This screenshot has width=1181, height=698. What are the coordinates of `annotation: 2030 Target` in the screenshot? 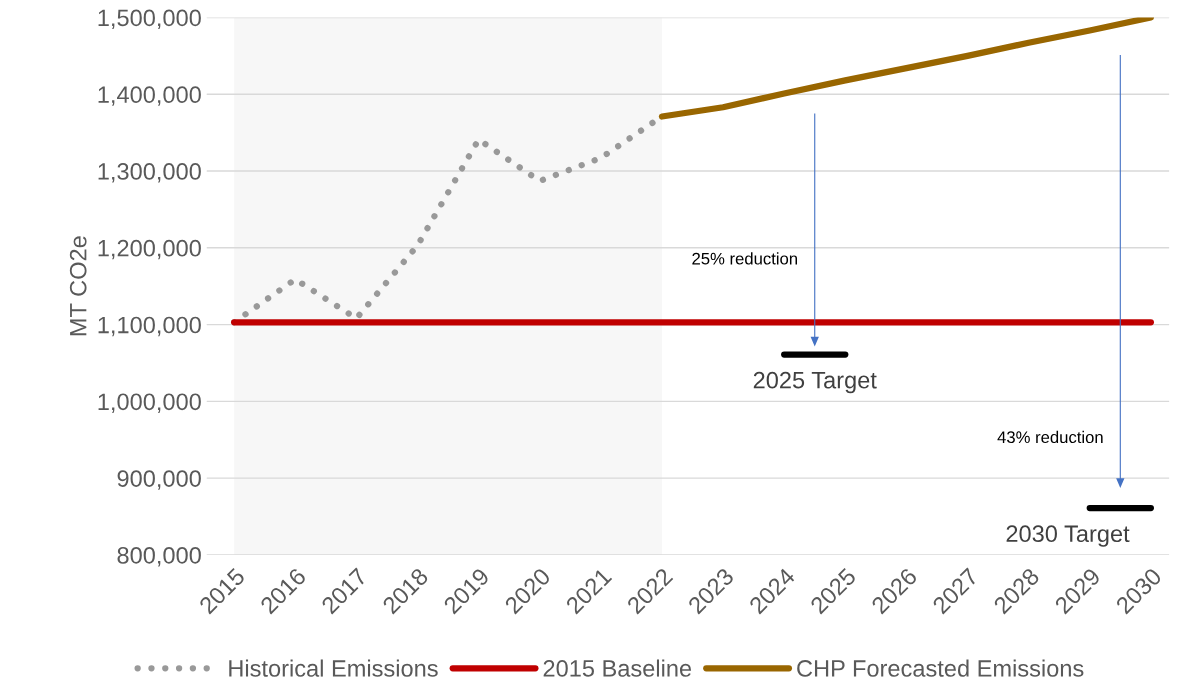 It's located at (1068, 536).